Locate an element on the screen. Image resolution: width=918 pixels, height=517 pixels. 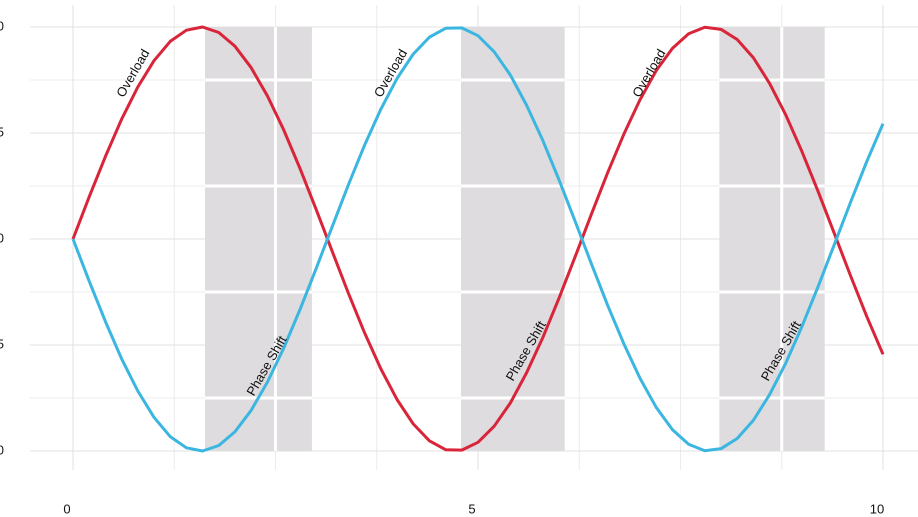
x-tick-label: 0 is located at coordinates (66, 508).